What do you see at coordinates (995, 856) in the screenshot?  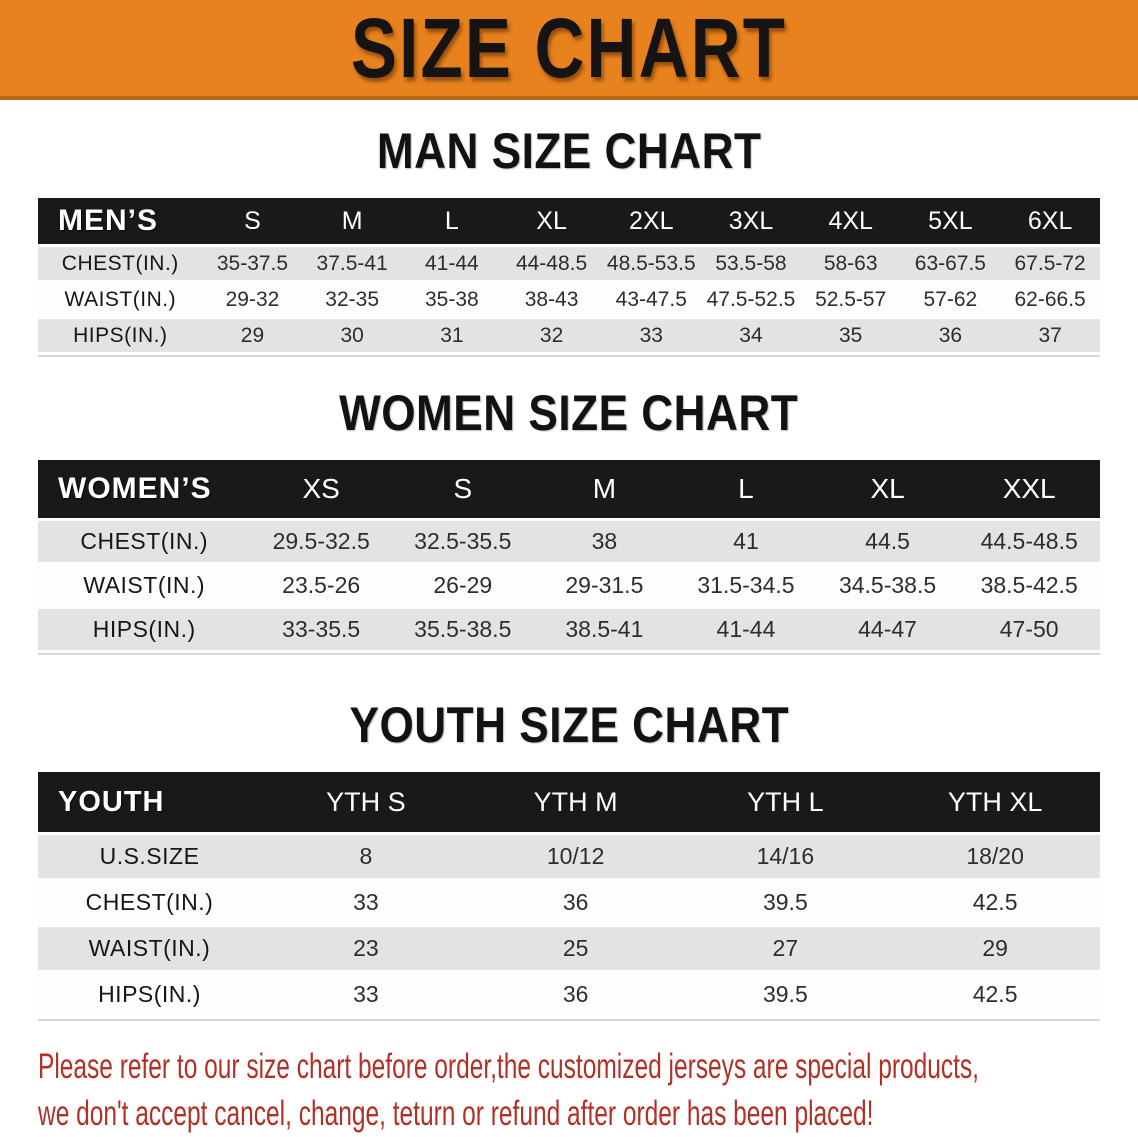 I see `size-cell: 18/20` at bounding box center [995, 856].